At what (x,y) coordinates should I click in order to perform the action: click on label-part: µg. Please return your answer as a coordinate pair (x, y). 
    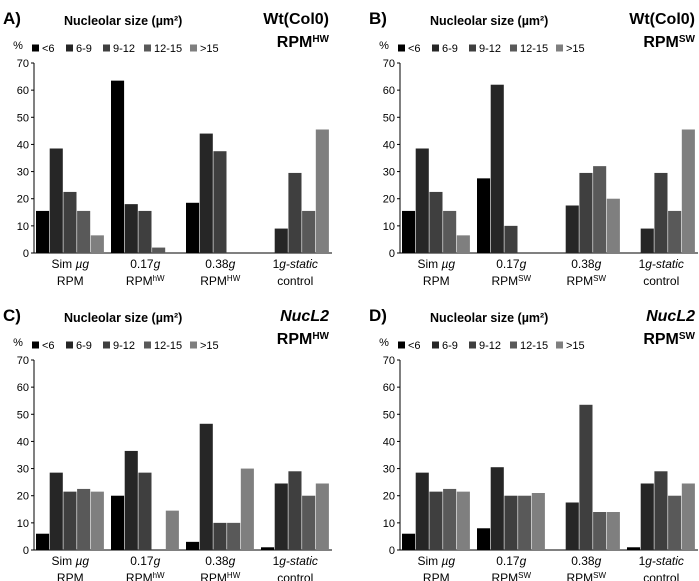
    Looking at the image, I should click on (82, 264).